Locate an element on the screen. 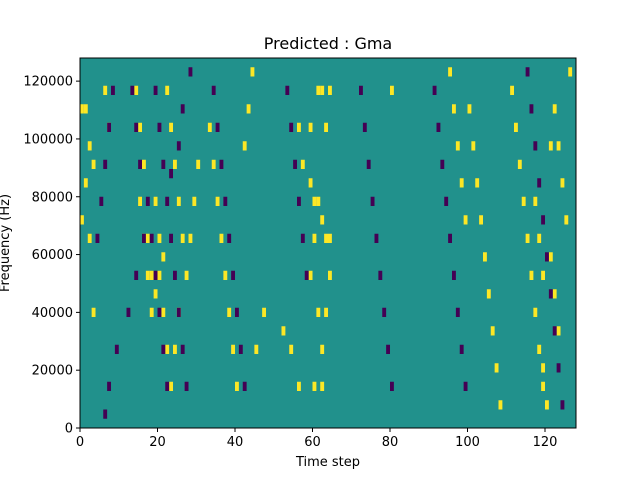 The width and height of the screenshot is (640, 480). x-tick-label: 20 is located at coordinates (157, 442).